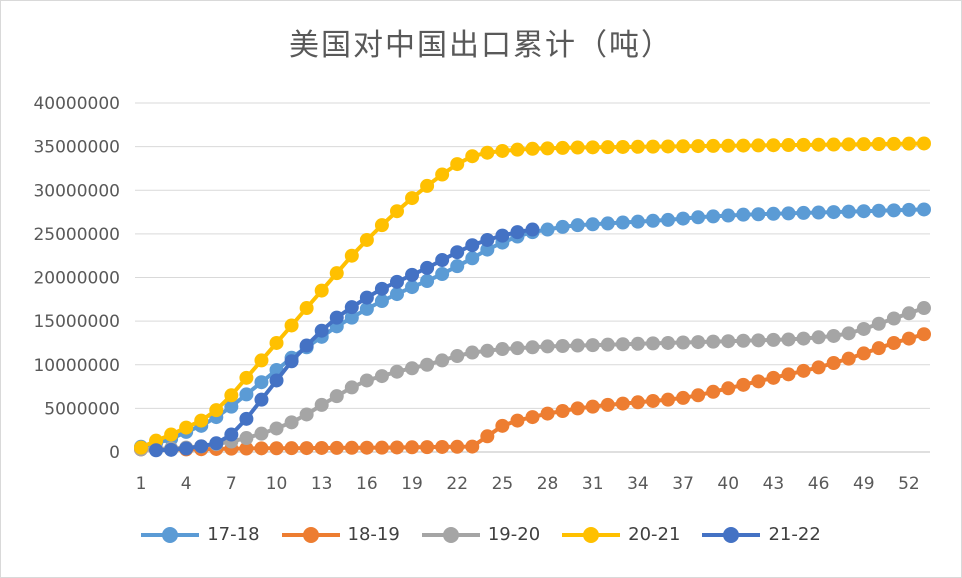 The image size is (962, 578). What do you see at coordinates (233, 534) in the screenshot?
I see `legend-label: 17-18` at bounding box center [233, 534].